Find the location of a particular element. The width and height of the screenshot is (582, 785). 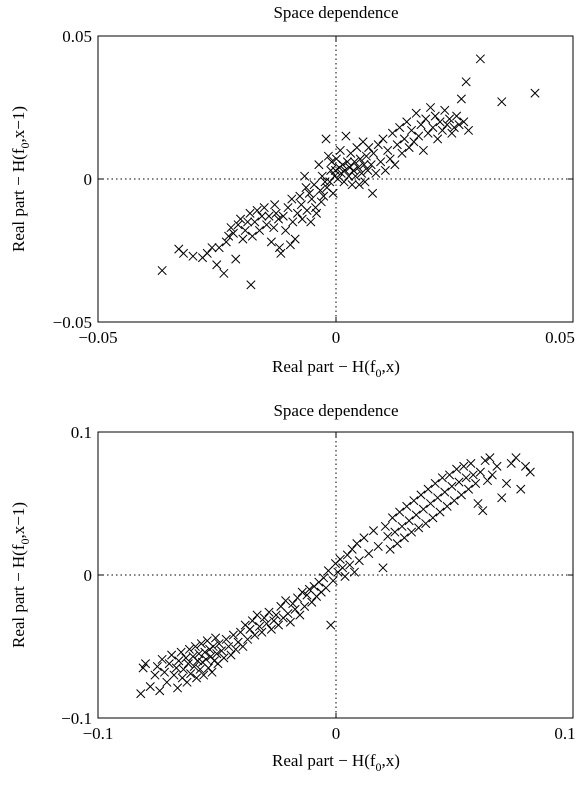

y-tick-label: −0.1 is located at coordinates (76, 718).